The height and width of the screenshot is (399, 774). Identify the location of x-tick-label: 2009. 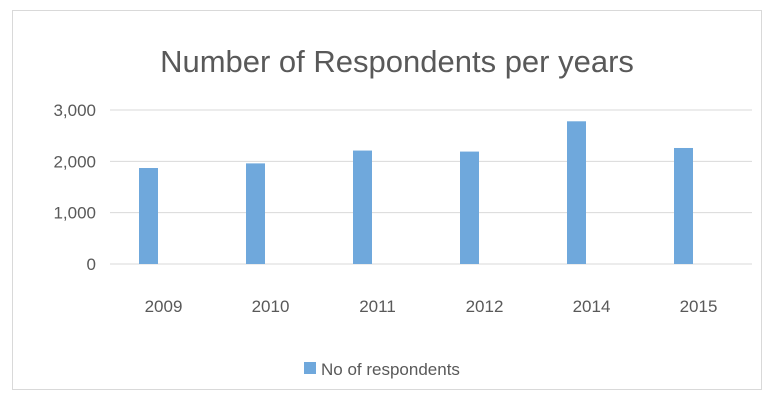
(164, 306).